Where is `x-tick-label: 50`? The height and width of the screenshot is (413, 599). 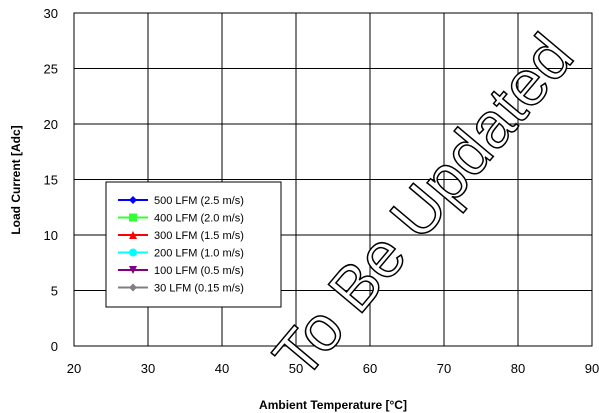
x-tick-label: 50 is located at coordinates (296, 368).